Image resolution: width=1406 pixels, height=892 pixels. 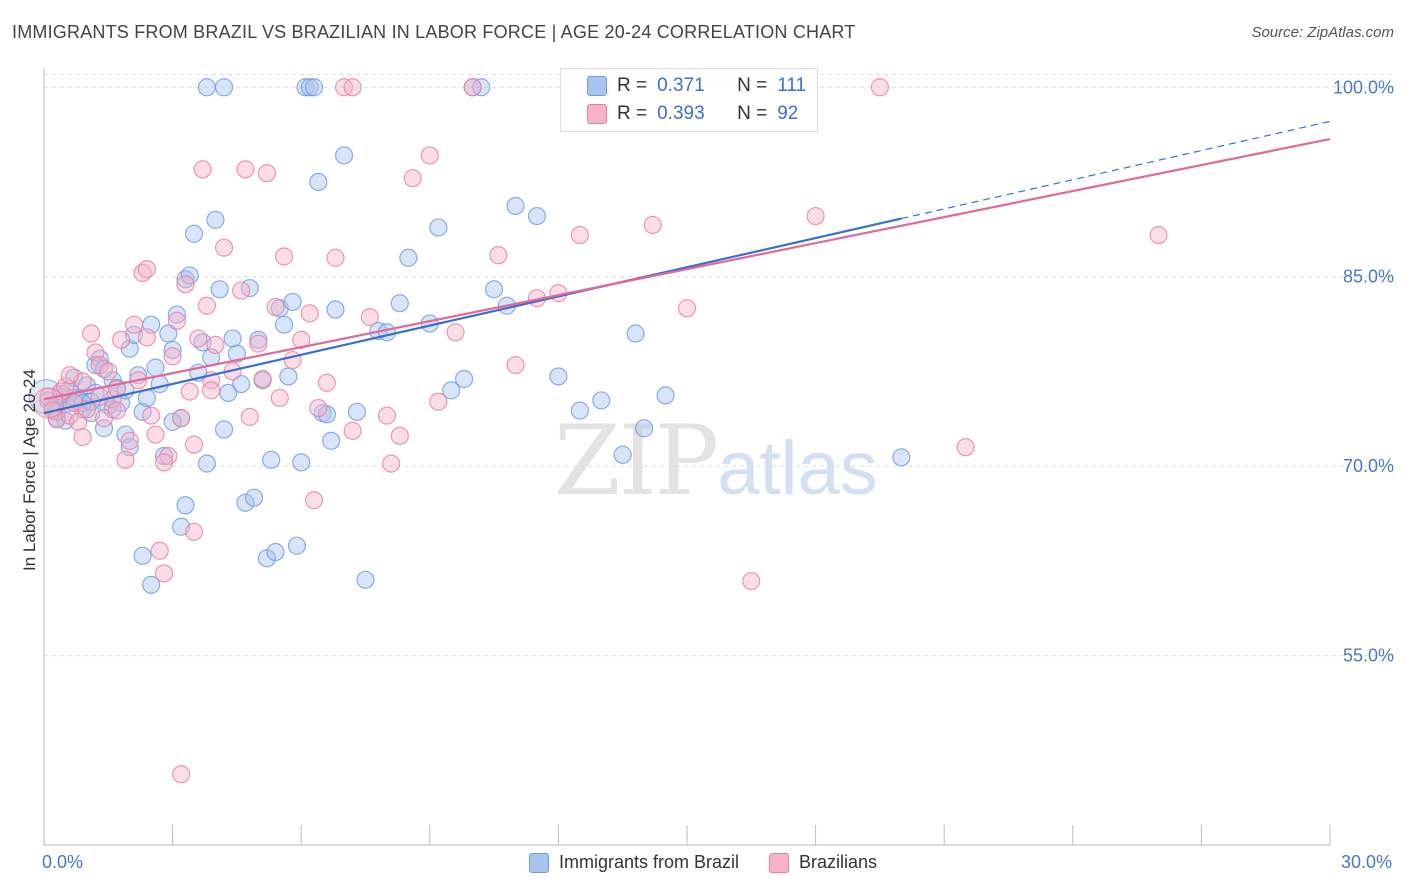 I want to click on blue-swatch-icon, so click(x=597, y=86).